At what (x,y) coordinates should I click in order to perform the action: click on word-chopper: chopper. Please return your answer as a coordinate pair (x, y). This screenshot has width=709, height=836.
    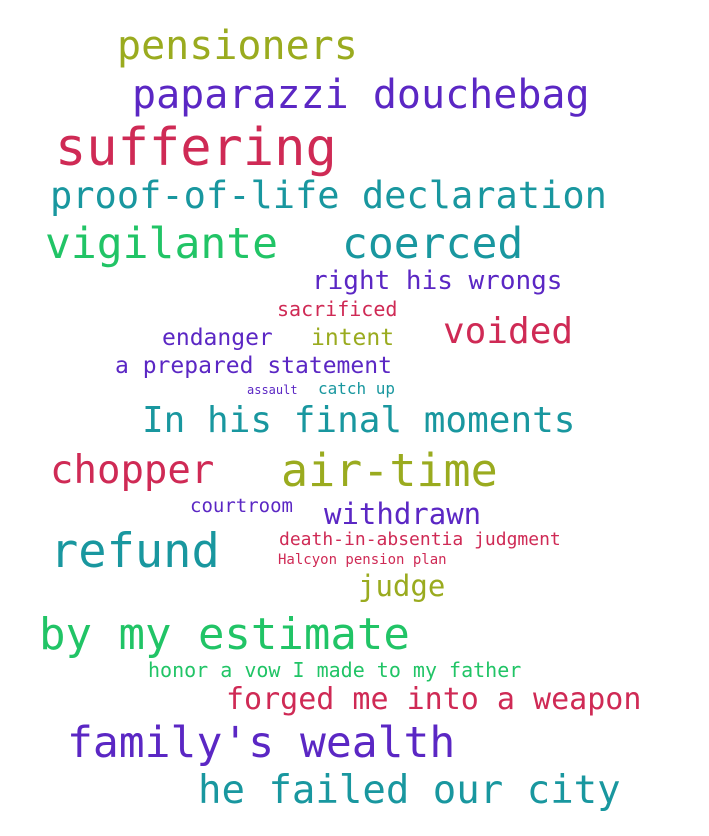
    Looking at the image, I should click on (132, 470).